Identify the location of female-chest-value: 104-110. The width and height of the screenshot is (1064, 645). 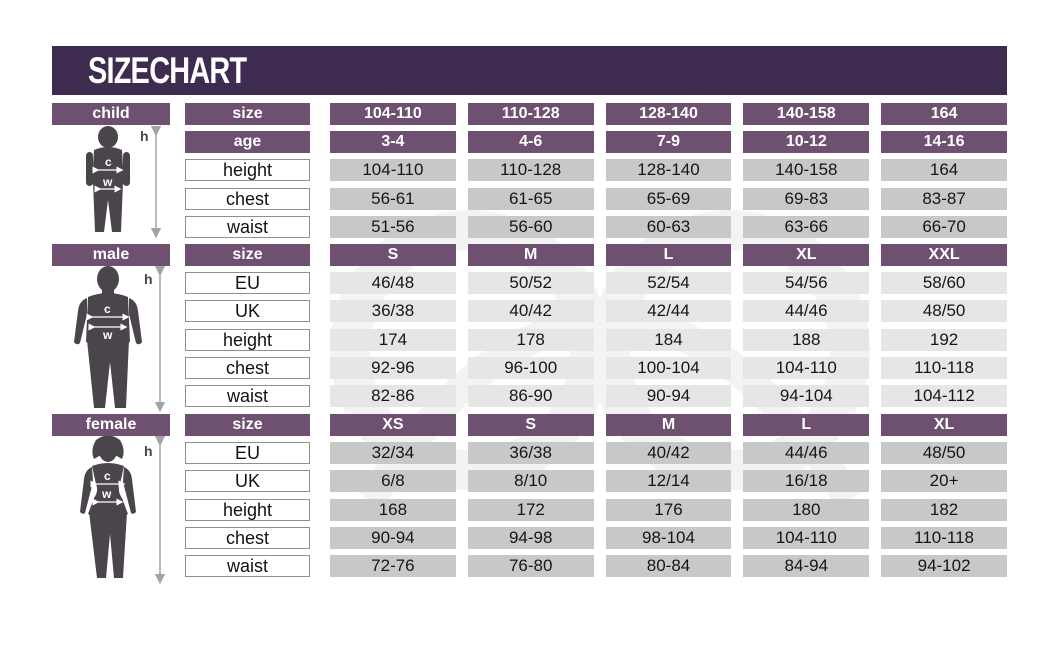
(806, 538).